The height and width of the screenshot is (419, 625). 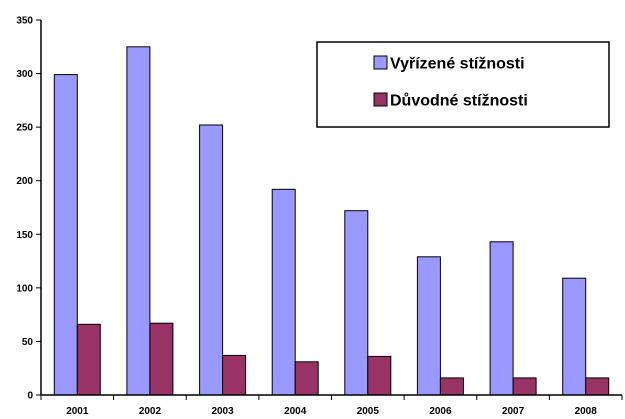 I want to click on x-tick-label-2003: 2003, so click(x=222, y=411).